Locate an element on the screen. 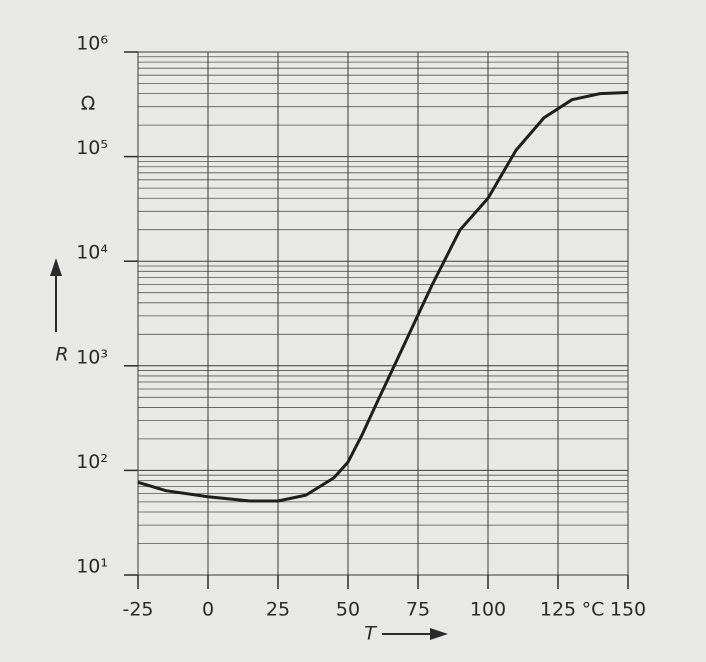 The height and width of the screenshot is (662, 706). x-axis-label: T is located at coordinates (370, 634).